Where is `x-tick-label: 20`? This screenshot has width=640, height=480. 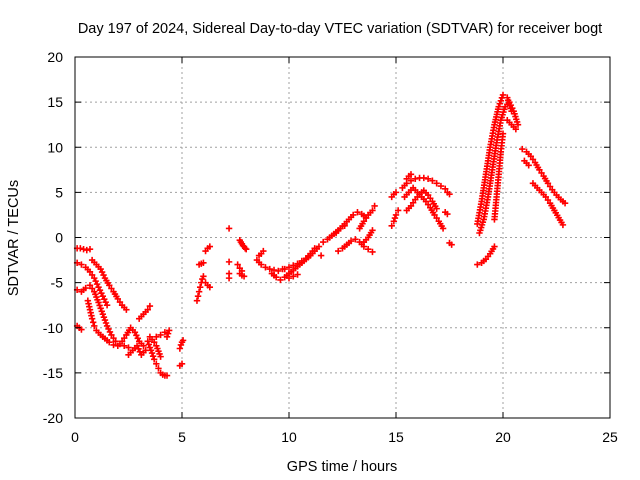
x-tick-label: 20 is located at coordinates (503, 437).